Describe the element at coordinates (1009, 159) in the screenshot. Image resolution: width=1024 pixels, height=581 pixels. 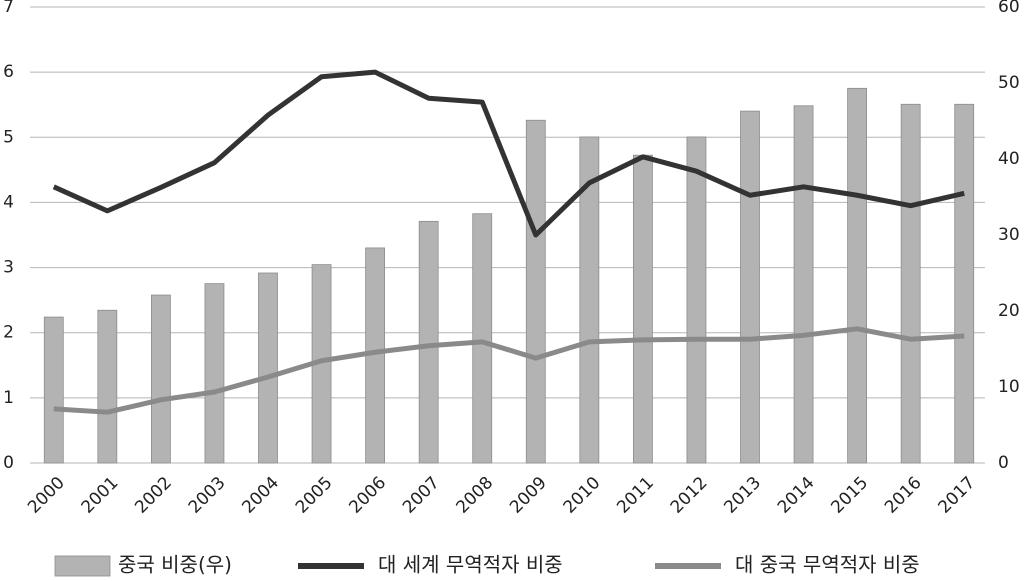
I see `y2-tick-label: 40` at that location.